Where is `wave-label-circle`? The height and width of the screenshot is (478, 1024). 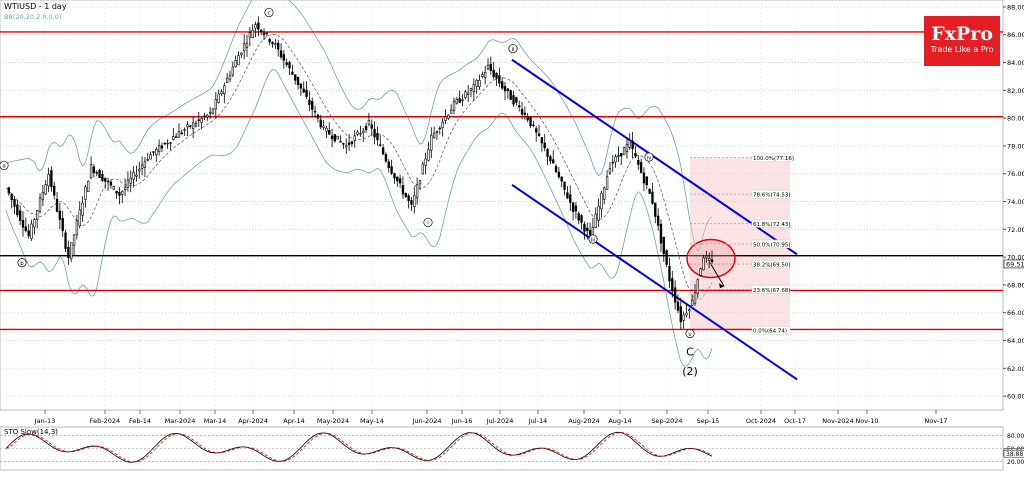
wave-label-circle is located at coordinates (22, 263).